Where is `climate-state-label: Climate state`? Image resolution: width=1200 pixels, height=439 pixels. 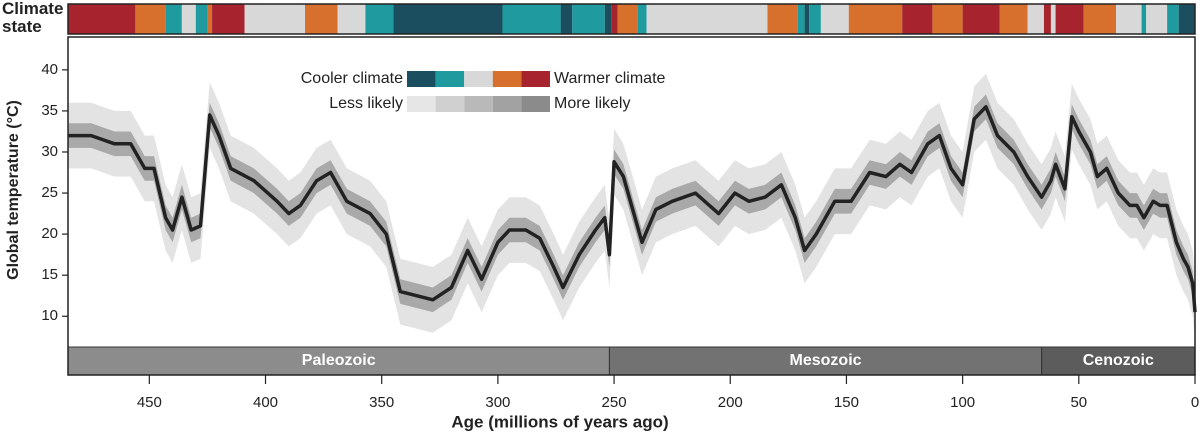
climate-state-label: Climate state is located at coordinates (33, 18).